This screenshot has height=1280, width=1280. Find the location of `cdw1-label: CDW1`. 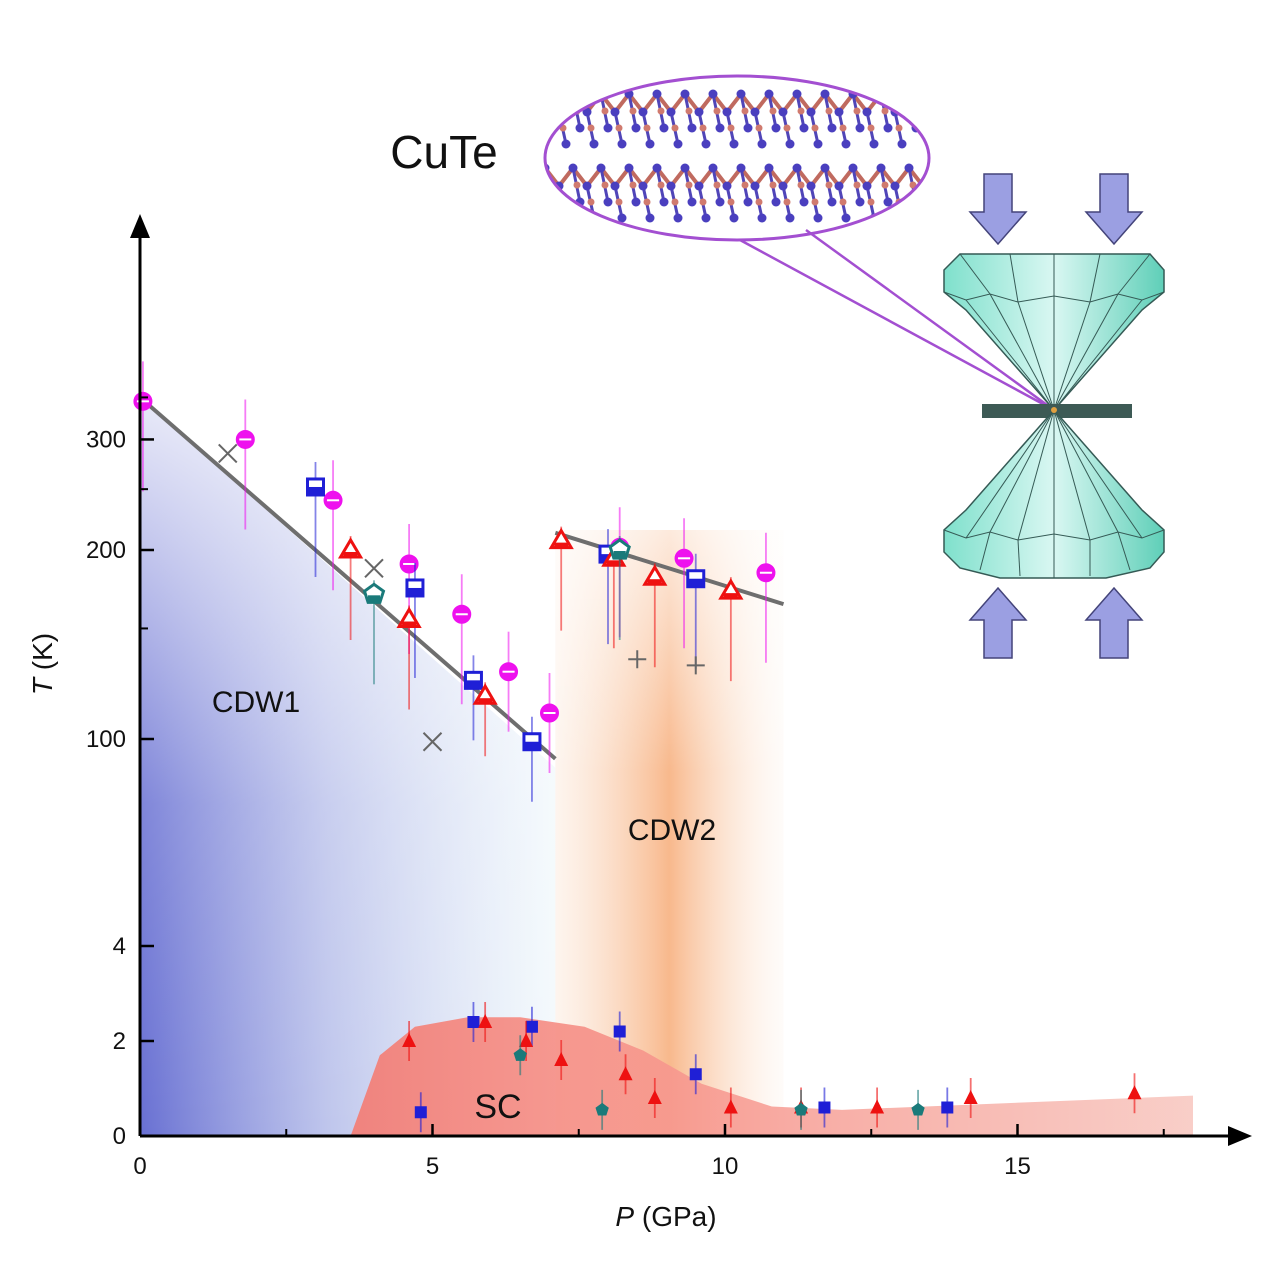

cdw1-label: CDW1 is located at coordinates (256, 702).